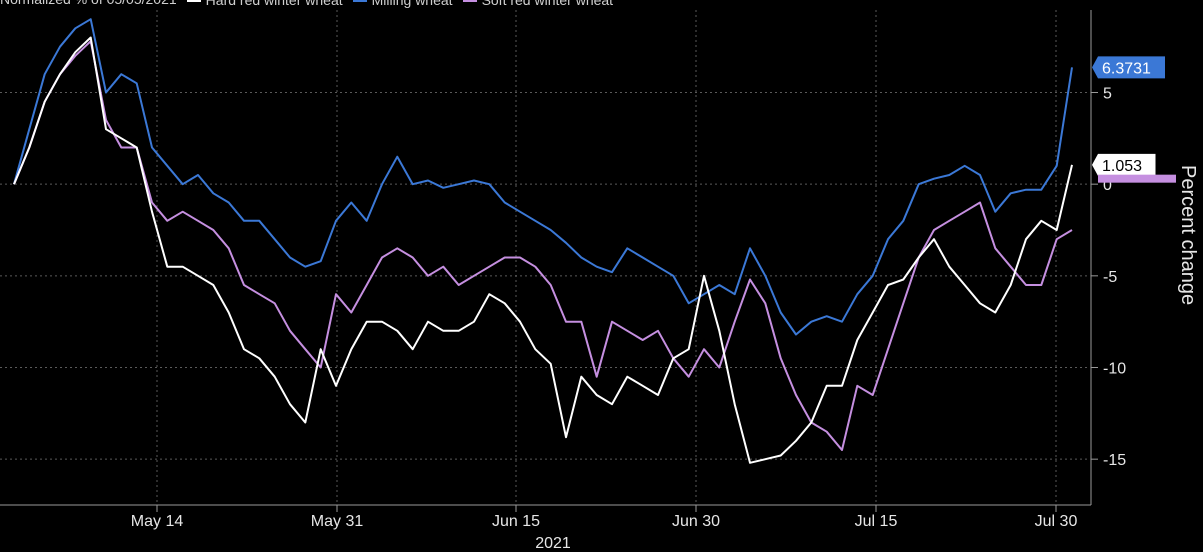  I want to click on x-tick-label: May 14, so click(157, 521).